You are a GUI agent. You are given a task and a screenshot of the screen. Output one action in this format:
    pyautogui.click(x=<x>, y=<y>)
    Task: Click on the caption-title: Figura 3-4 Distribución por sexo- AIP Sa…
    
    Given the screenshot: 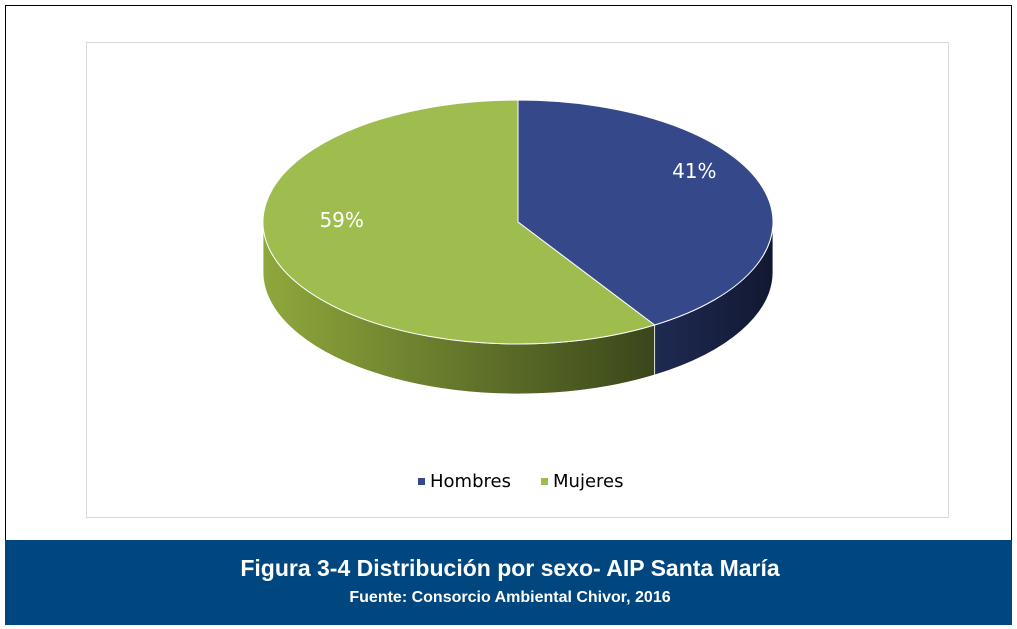 What is the action you would take?
    pyautogui.click(x=510, y=568)
    